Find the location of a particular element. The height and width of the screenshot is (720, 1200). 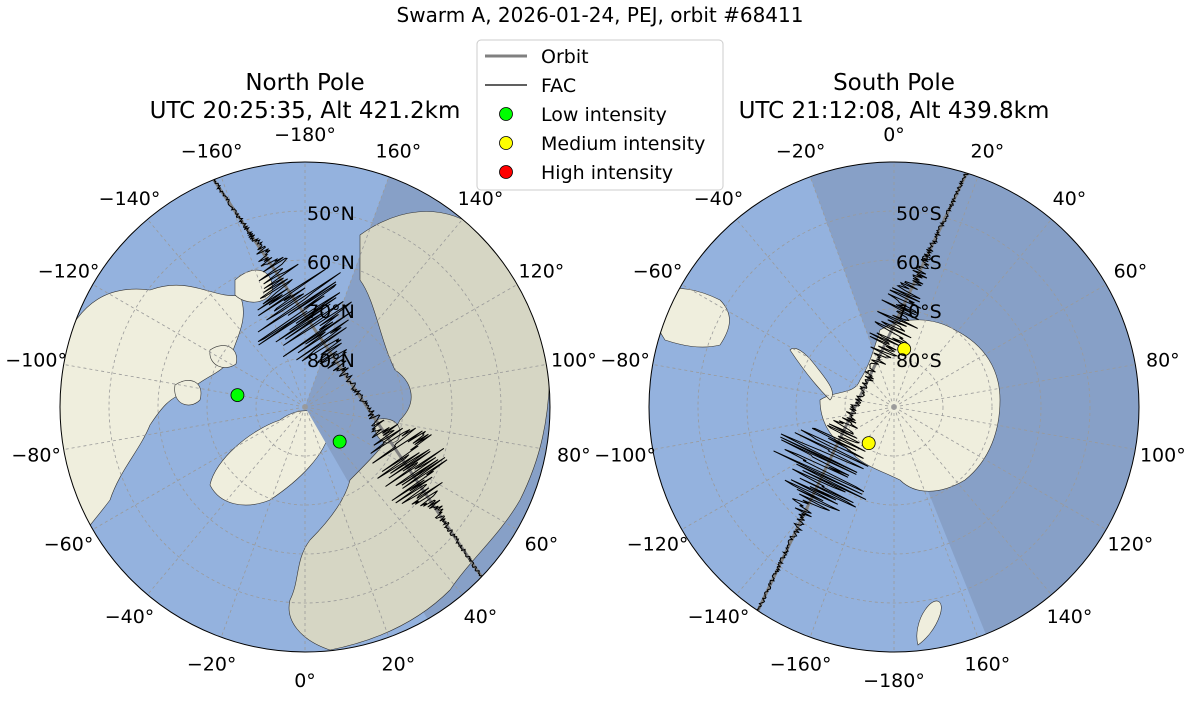

north-lon-label: 20° is located at coordinates (399, 665).